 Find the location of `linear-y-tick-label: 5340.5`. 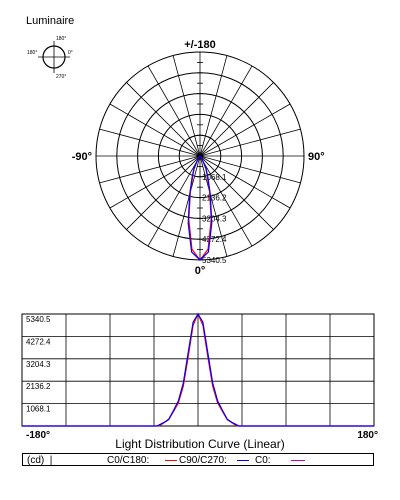

linear-y-tick-label: 5340.5 is located at coordinates (38, 319).